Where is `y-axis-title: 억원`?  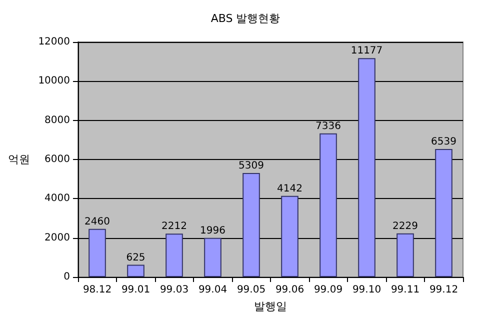
y-axis-title: 억원 is located at coordinates (19, 159).